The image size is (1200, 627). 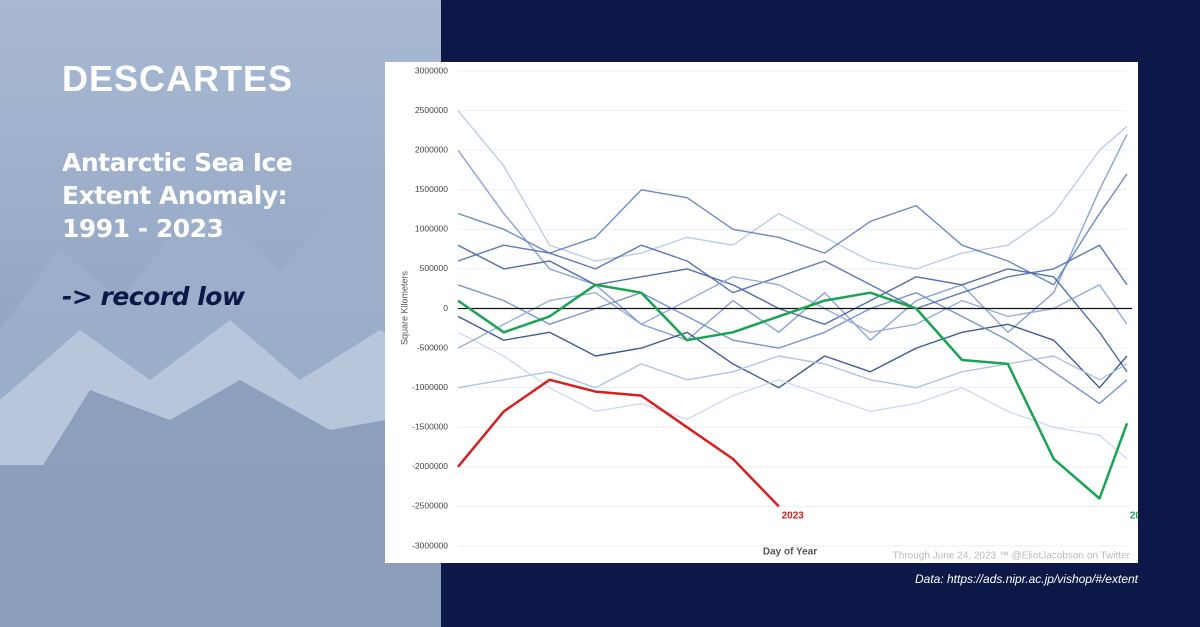 I want to click on y-tick-label: 2500000, so click(x=431, y=110).